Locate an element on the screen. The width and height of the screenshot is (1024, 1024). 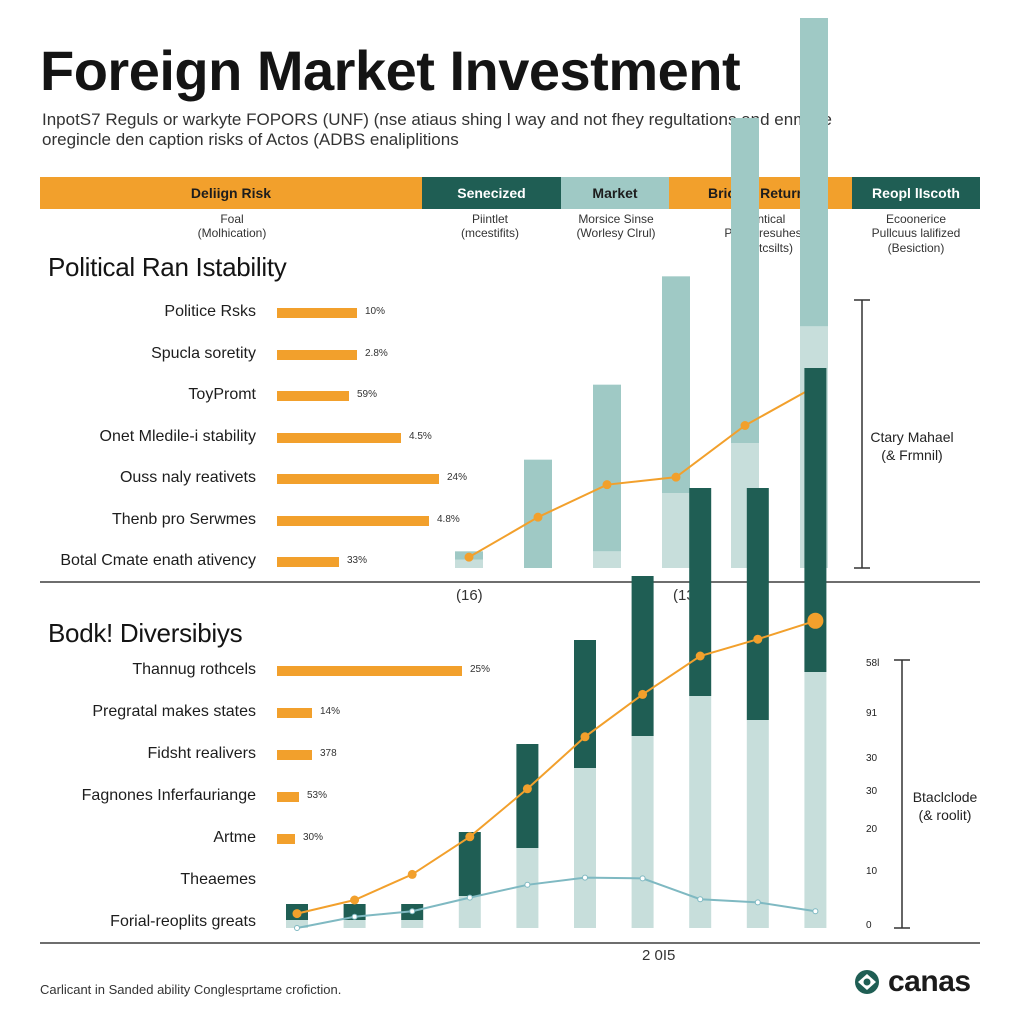
diversity-trend-line is located at coordinates (556, 767).